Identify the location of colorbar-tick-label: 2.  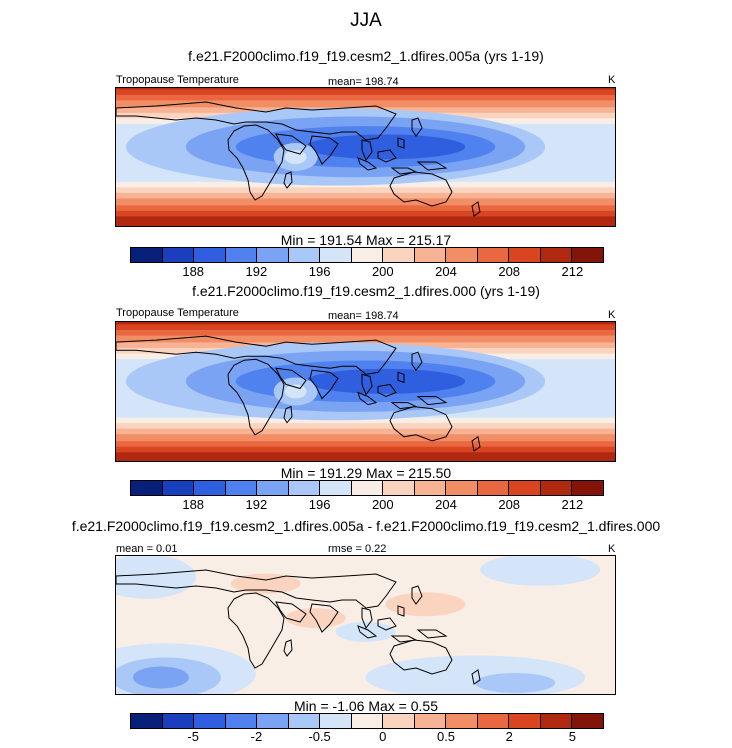
(509, 736).